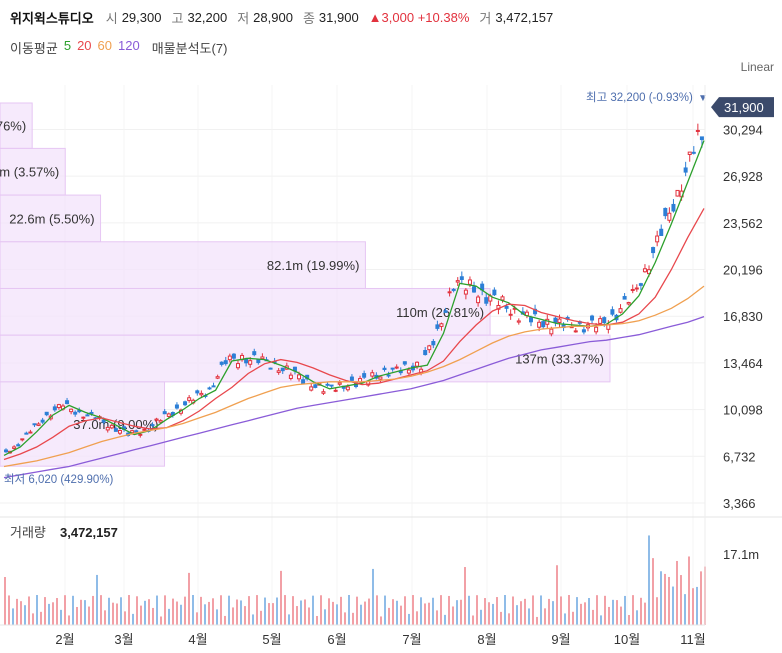 This screenshot has width=782, height=653. I want to click on volume-profile-toggle: 매물분석도(7), so click(189, 48).